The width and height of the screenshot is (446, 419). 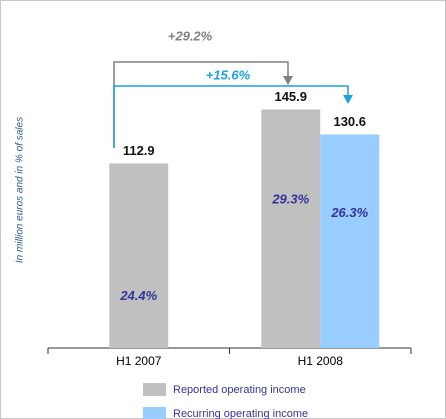 I want to click on value-label: 112.9, so click(x=139, y=150).